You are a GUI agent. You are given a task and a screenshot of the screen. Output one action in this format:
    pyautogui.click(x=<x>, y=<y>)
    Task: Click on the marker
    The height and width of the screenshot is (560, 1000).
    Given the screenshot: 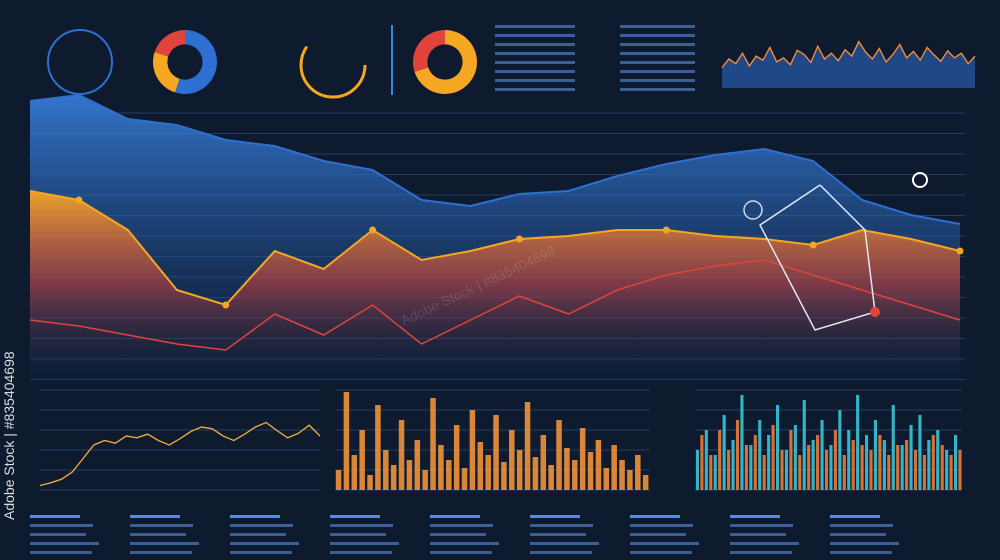 What is the action you would take?
    pyautogui.click(x=875, y=312)
    